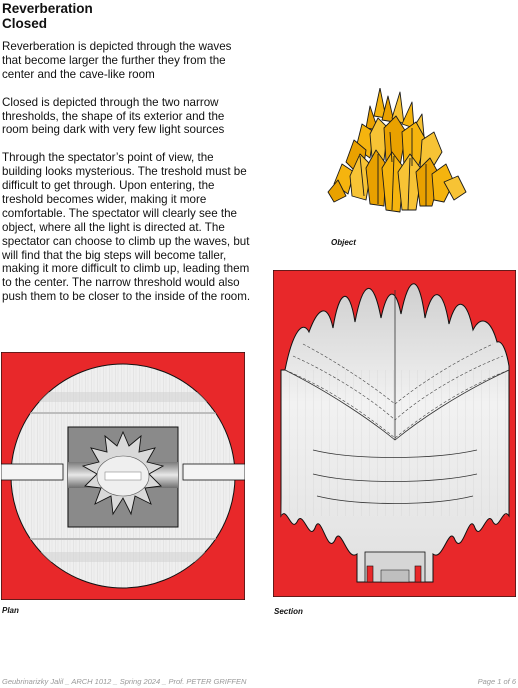 This screenshot has height=688, width=518. What do you see at coordinates (496, 681) in the screenshot?
I see `page-number: Page 1 of 6` at bounding box center [496, 681].